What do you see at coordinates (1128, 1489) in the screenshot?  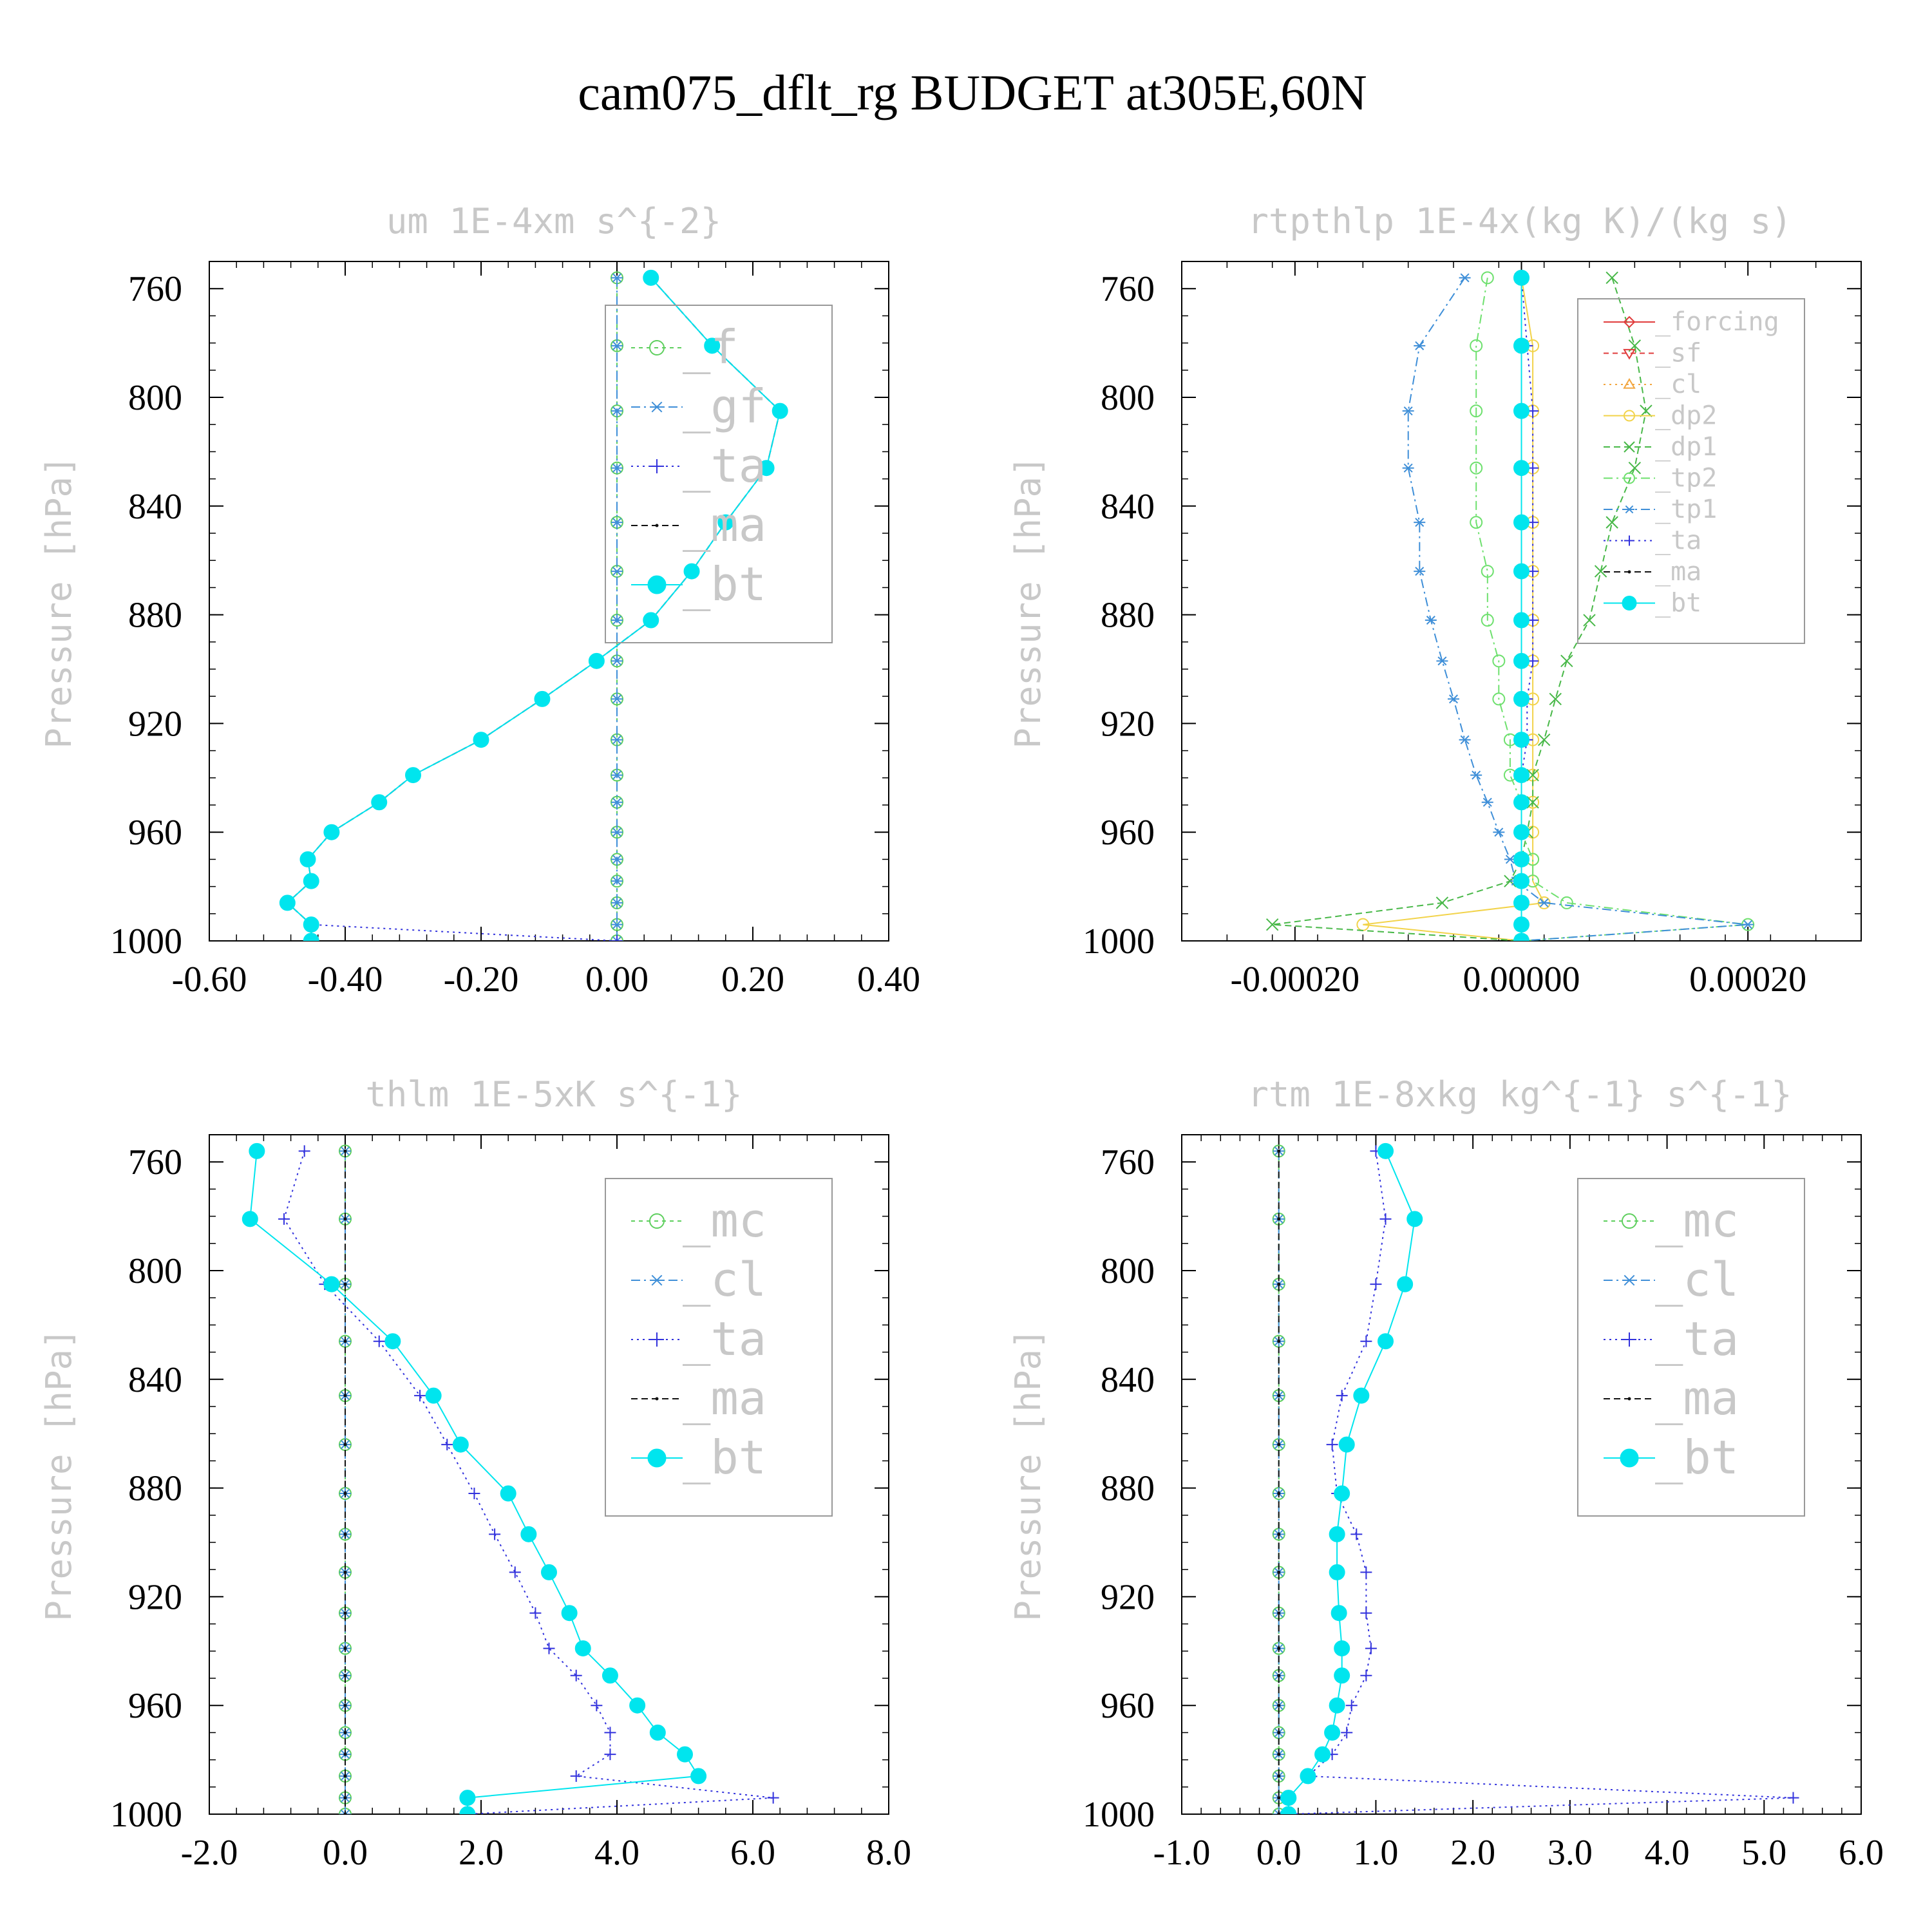 I see `y-tick-label: 880` at bounding box center [1128, 1489].